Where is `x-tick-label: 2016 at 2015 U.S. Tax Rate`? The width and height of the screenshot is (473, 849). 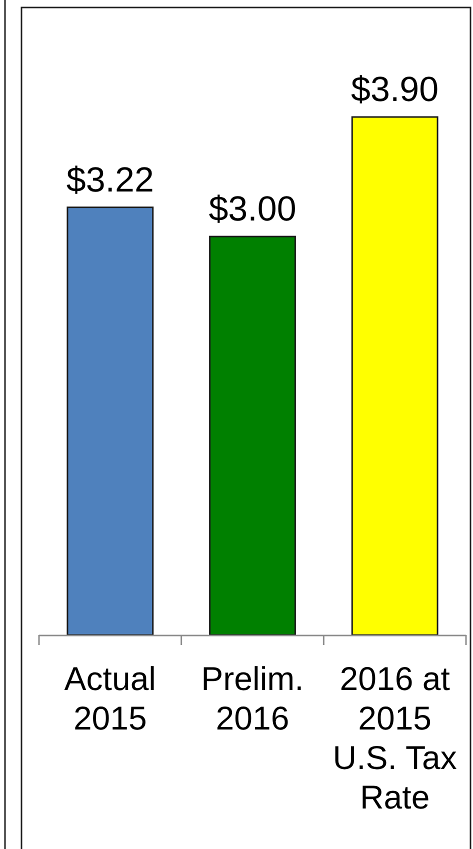
x-tick-label: 2016 at 2015 U.S. Tax Rate is located at coordinates (395, 738).